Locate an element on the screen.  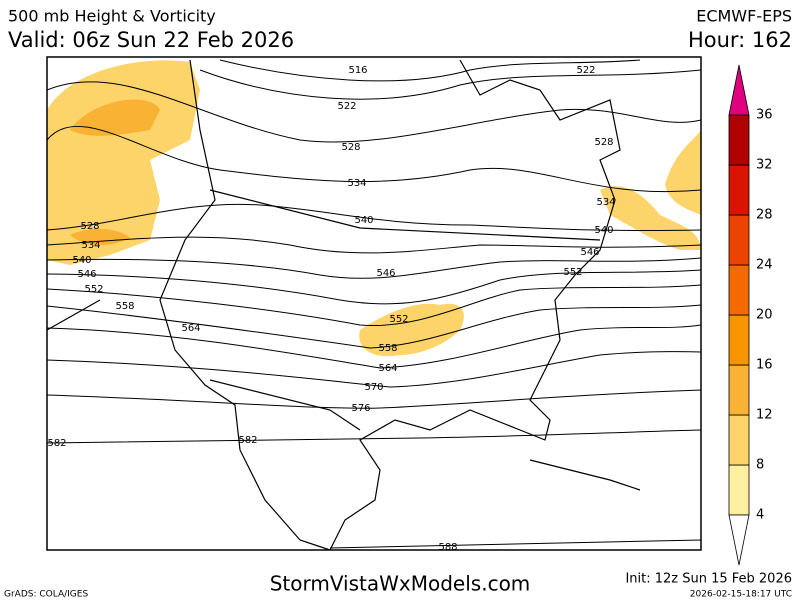
valid-time: Valid: 06z Sun 22 Feb 2026 is located at coordinates (151, 40).